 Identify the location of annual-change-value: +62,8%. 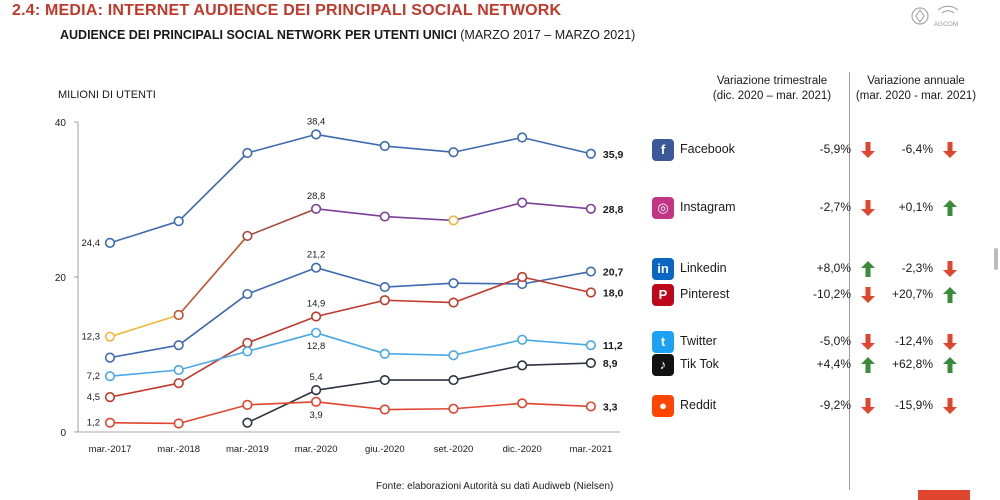
(912, 364).